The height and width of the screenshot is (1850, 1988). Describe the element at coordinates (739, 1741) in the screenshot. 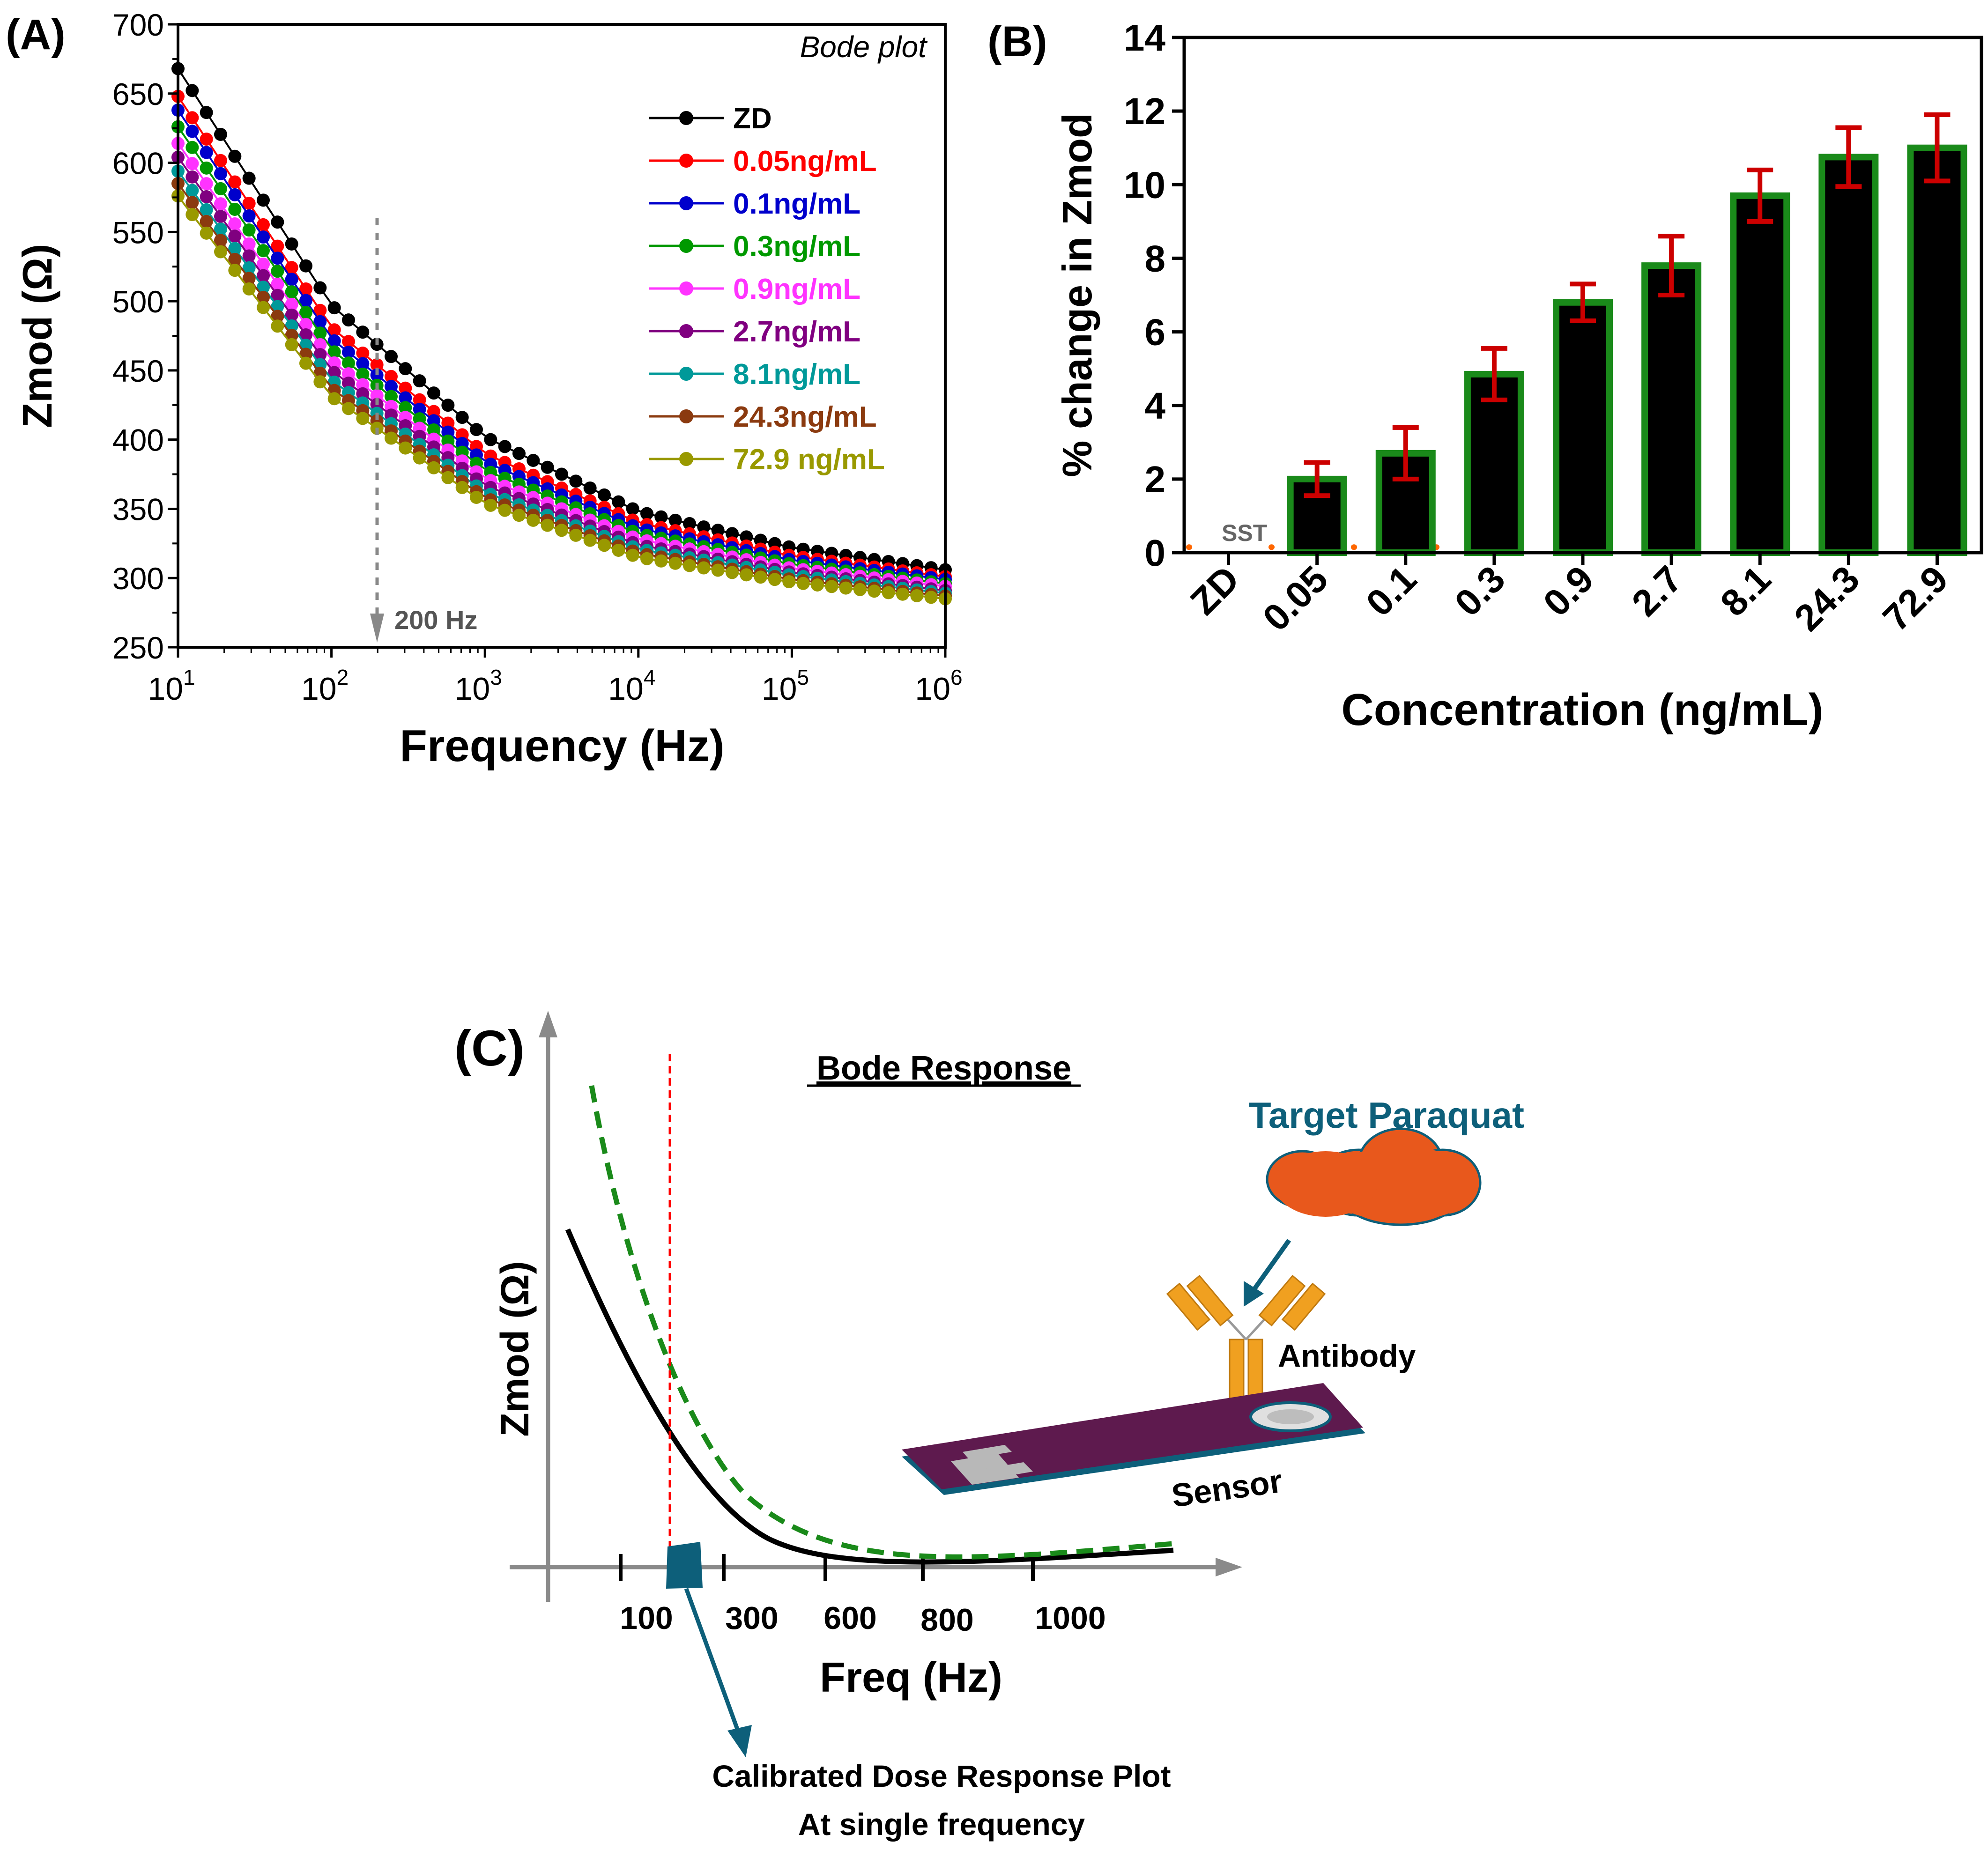

I see `callout-arrowhead` at that location.